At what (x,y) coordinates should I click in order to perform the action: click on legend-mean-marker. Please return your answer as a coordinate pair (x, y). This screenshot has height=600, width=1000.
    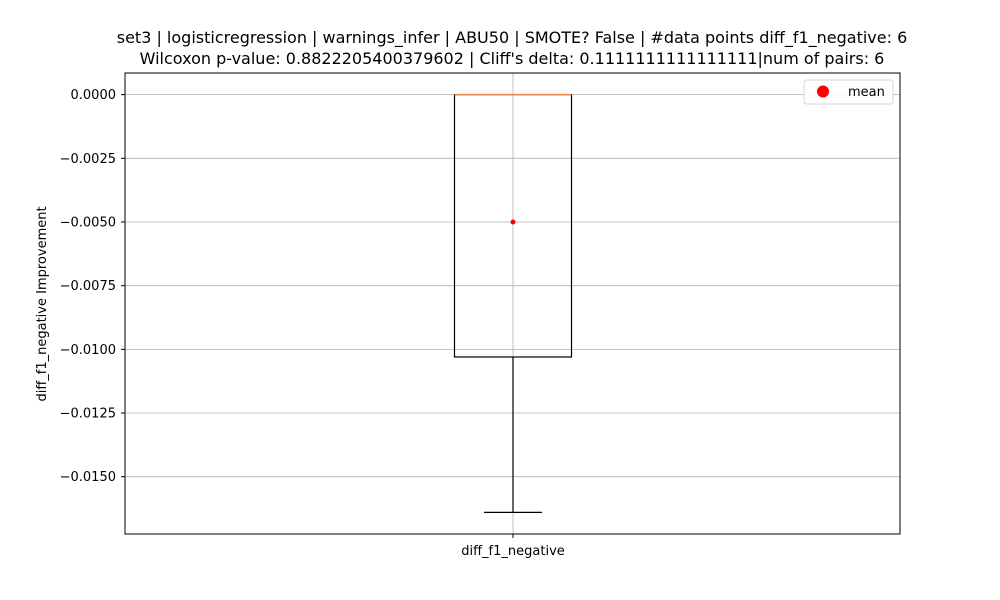
    Looking at the image, I should click on (823, 91).